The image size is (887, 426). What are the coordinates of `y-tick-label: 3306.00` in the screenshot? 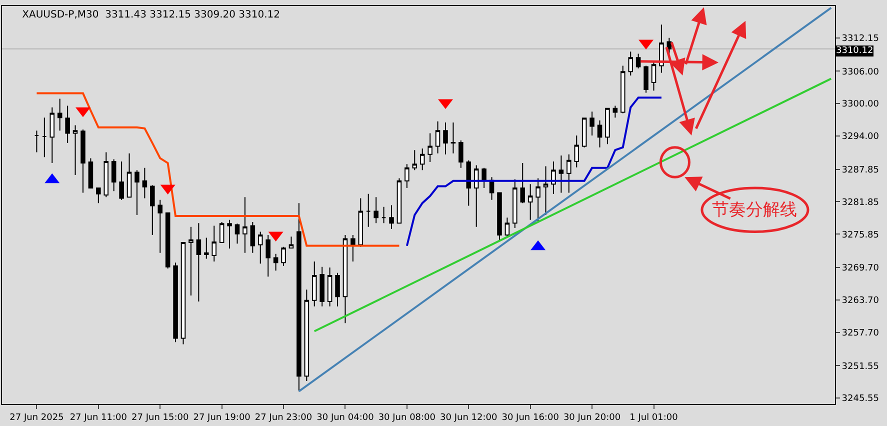 It's located at (861, 72).